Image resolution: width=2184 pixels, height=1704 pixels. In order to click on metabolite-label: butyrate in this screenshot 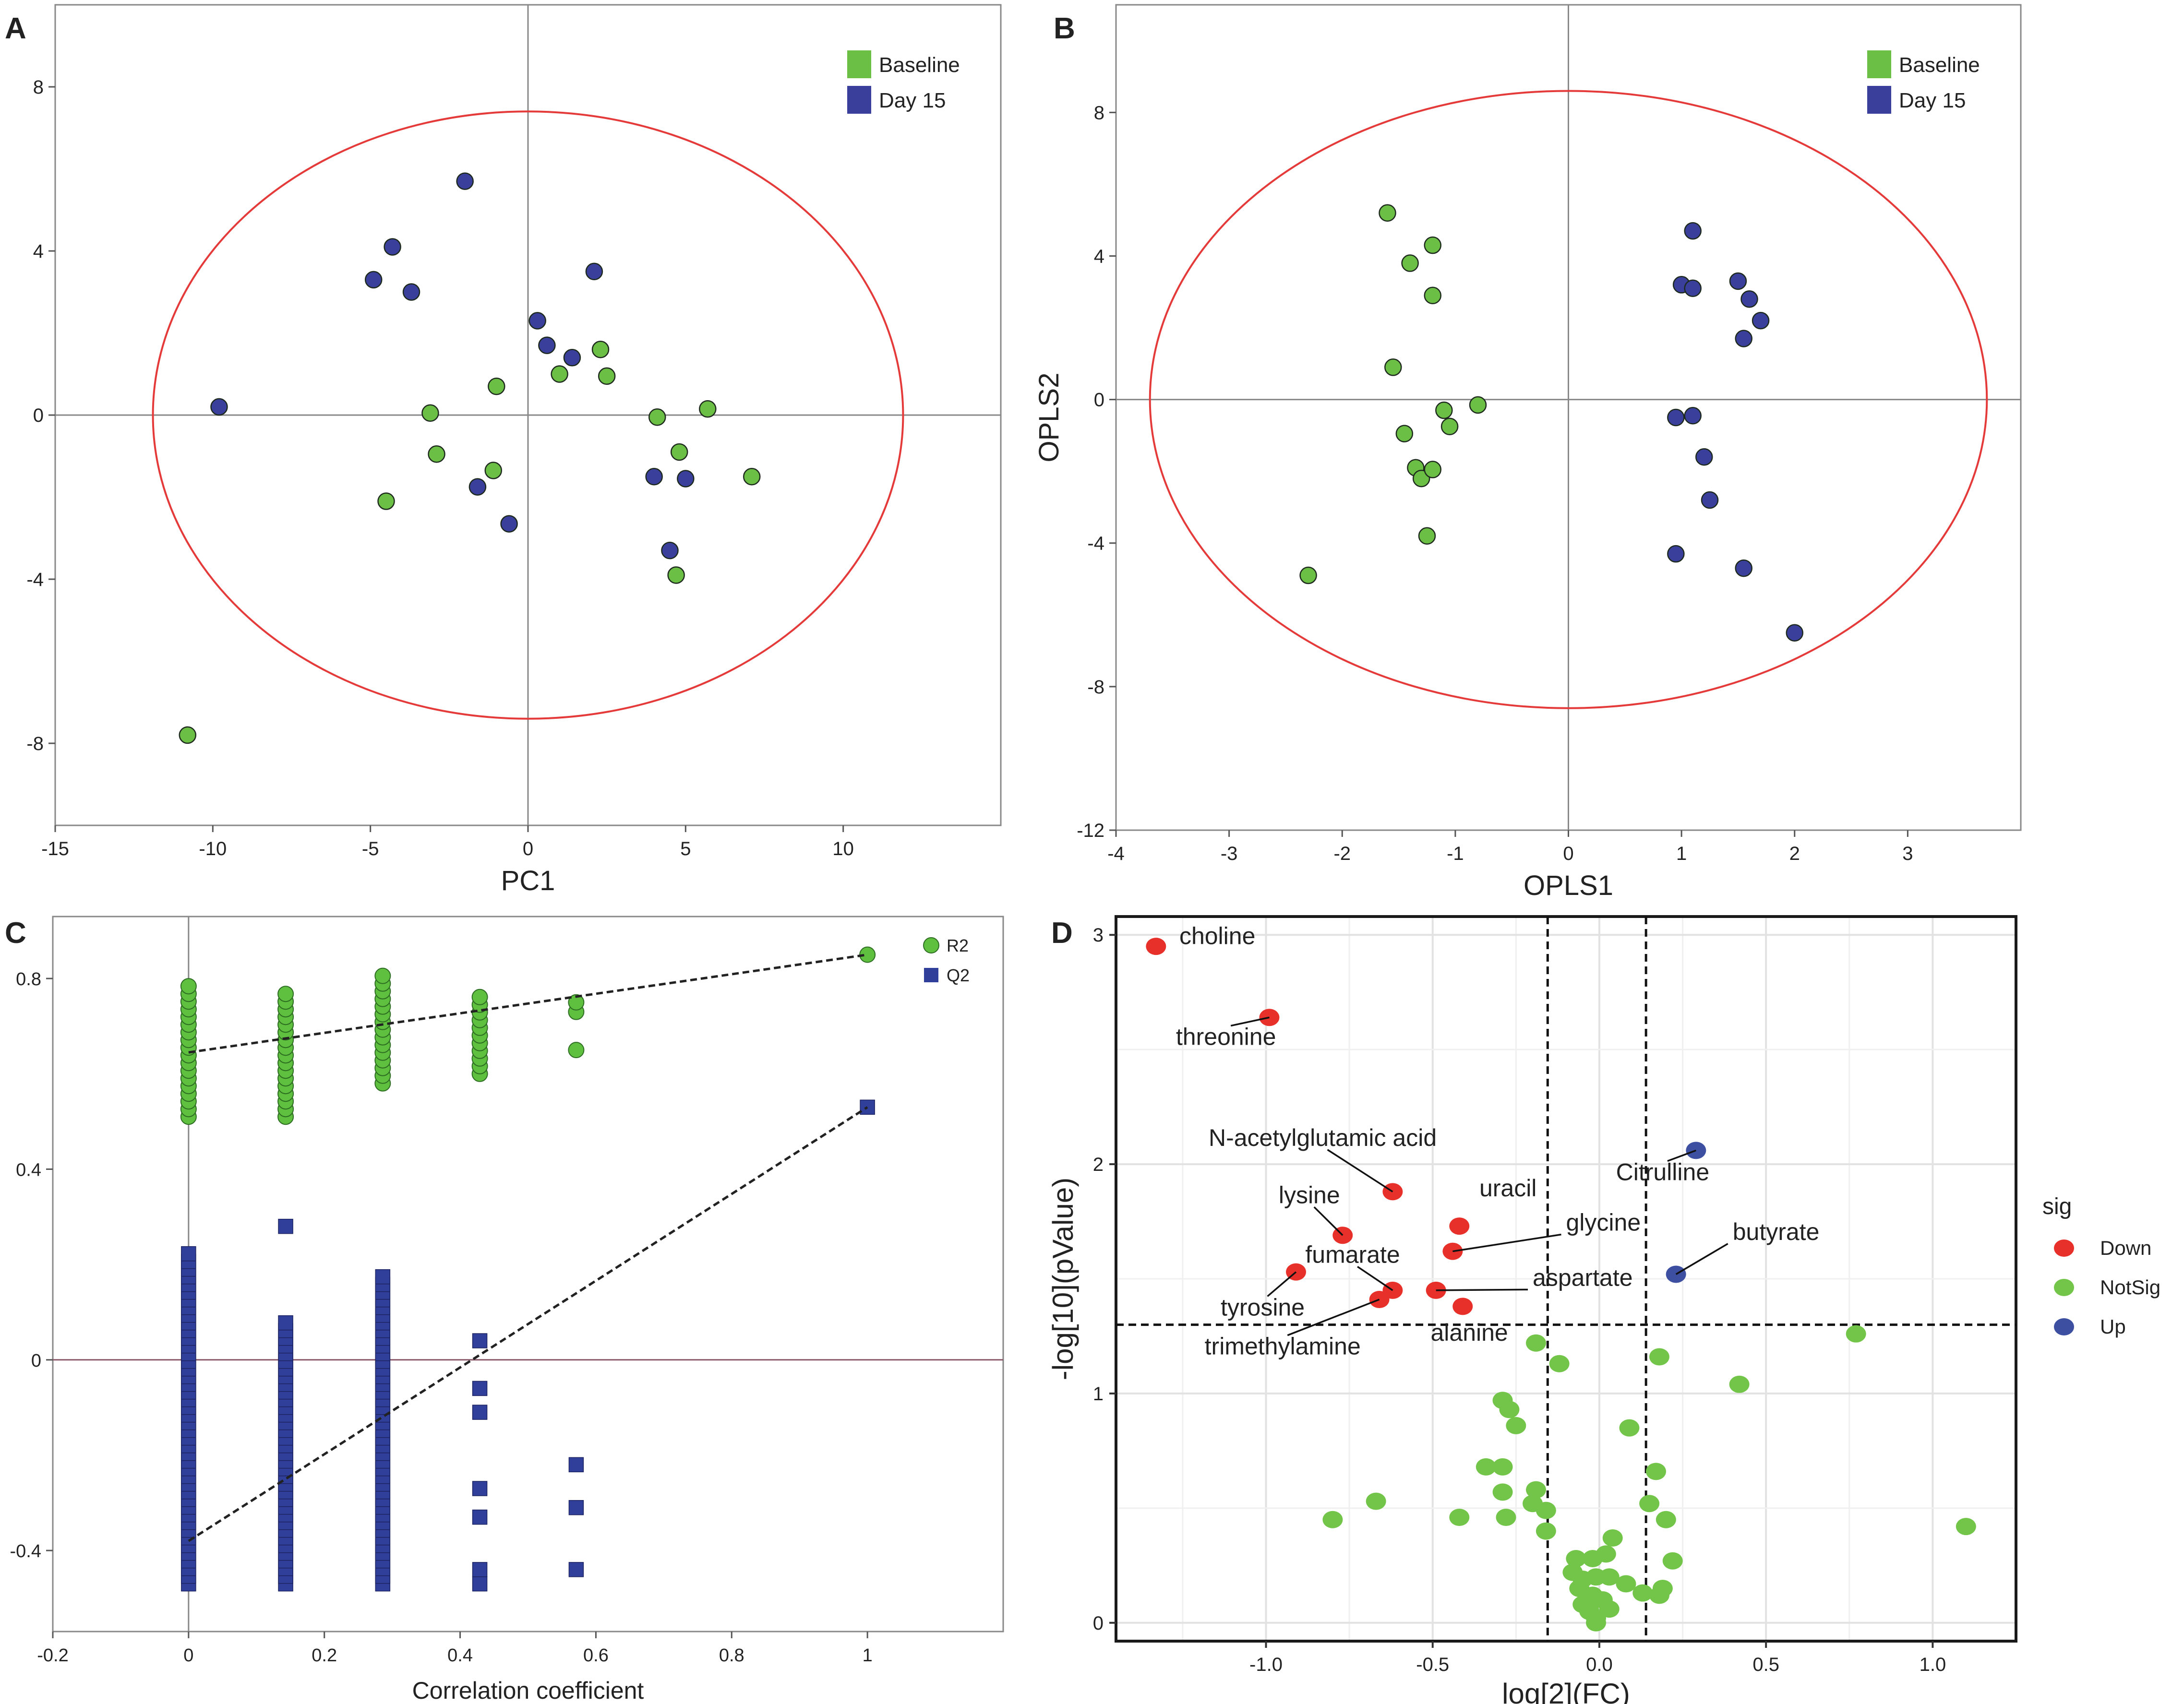, I will do `click(1776, 1231)`.